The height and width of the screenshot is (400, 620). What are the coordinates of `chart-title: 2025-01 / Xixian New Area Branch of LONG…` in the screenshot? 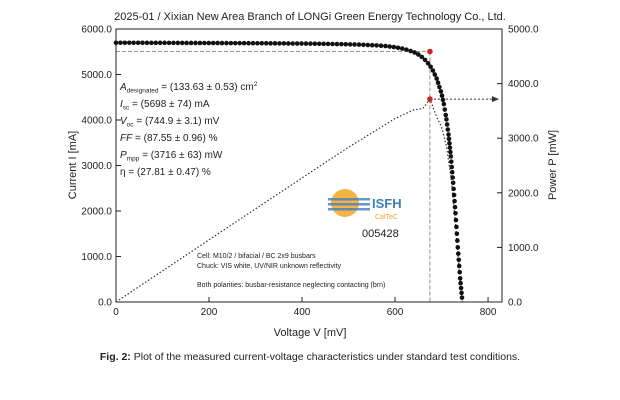 It's located at (310, 17).